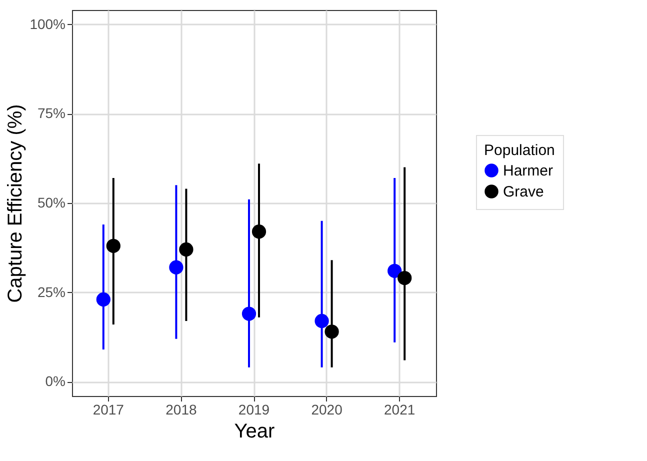 This screenshot has width=647, height=461. Describe the element at coordinates (254, 410) in the screenshot. I see `x-tick-label: 2019` at that location.